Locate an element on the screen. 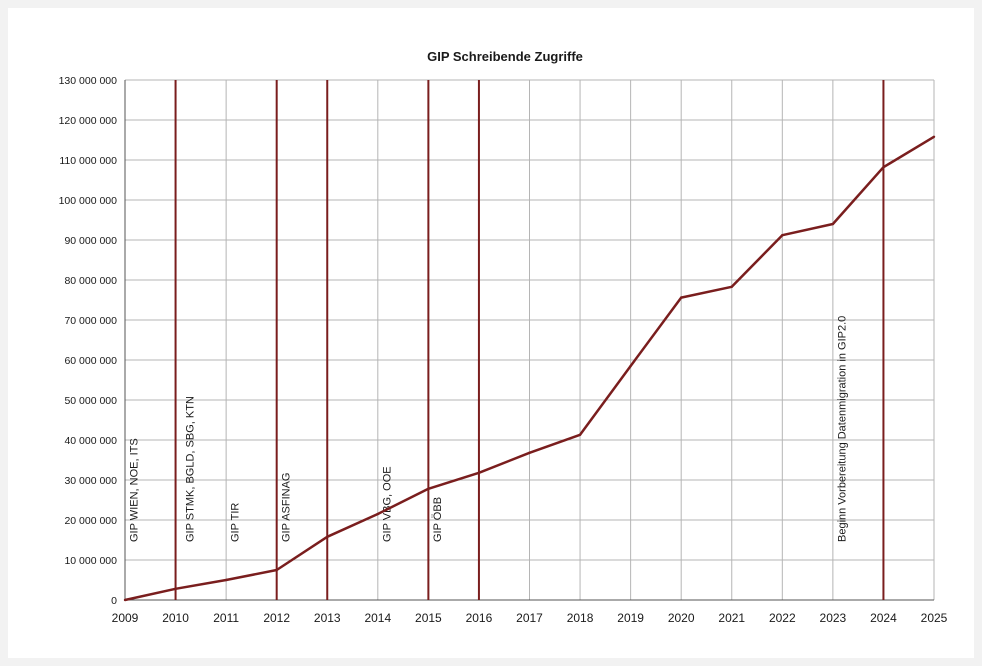  x-tick-label: 2011 is located at coordinates (226, 618).